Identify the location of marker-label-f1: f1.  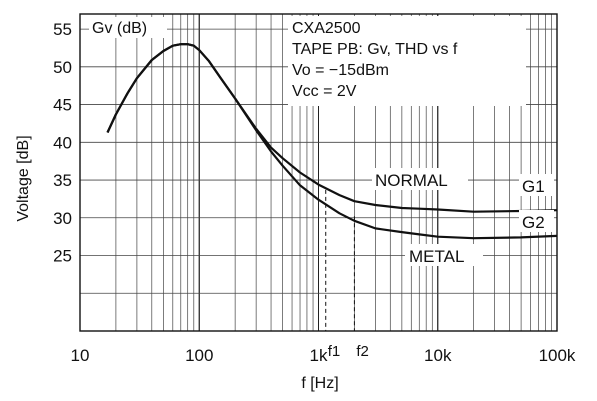
(334, 351).